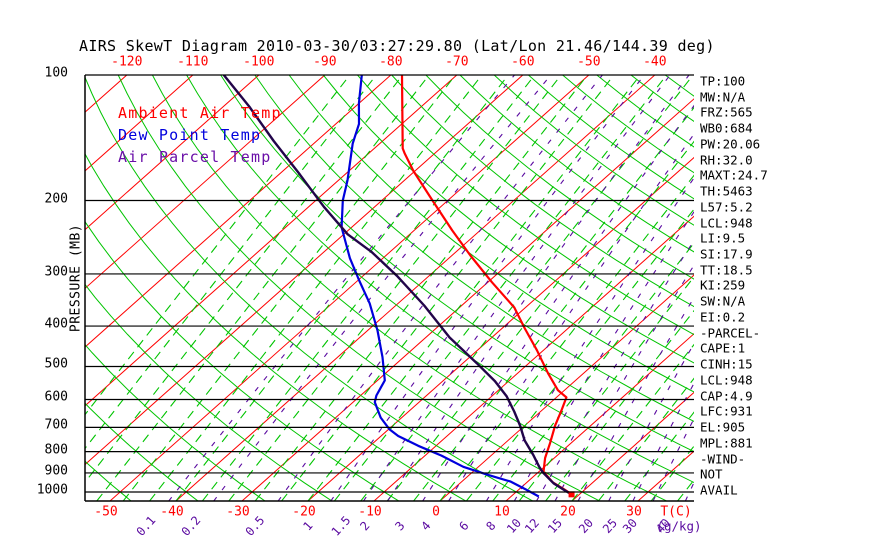 The width and height of the screenshot is (870, 560). What do you see at coordinates (723, 317) in the screenshot?
I see `stats-line: EI:0.2` at bounding box center [723, 317].